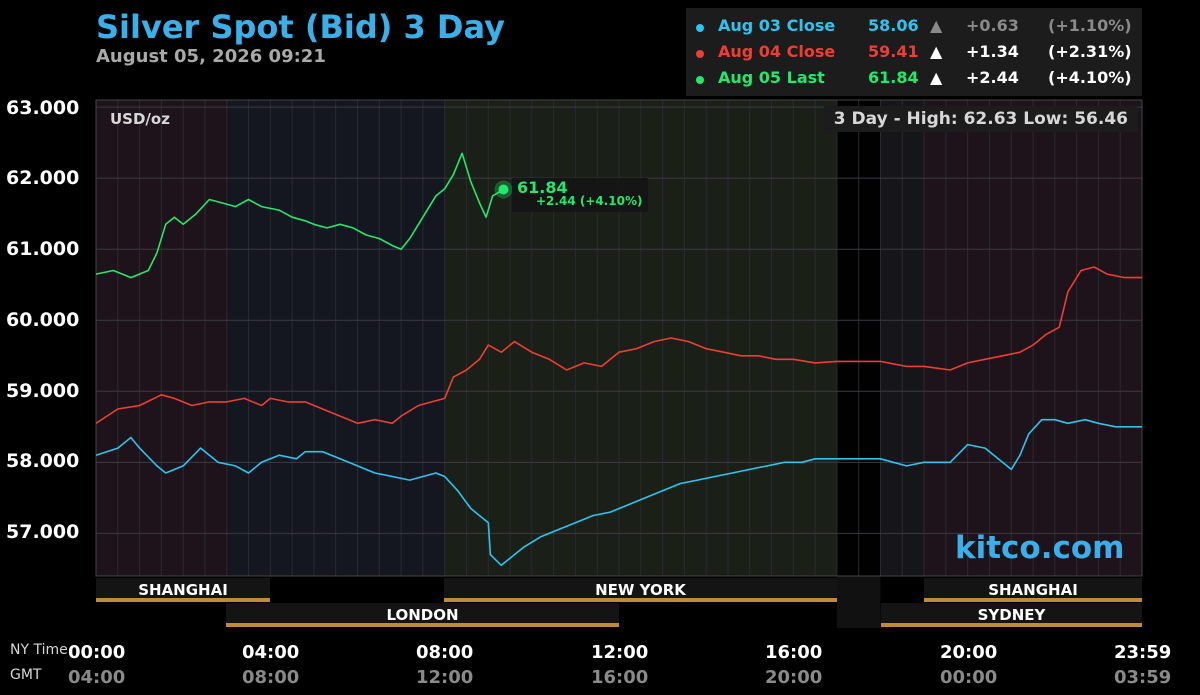 Image resolution: width=1200 pixels, height=695 pixels. What do you see at coordinates (43, 391) in the screenshot?
I see `y-tick-label: 59.000` at bounding box center [43, 391].